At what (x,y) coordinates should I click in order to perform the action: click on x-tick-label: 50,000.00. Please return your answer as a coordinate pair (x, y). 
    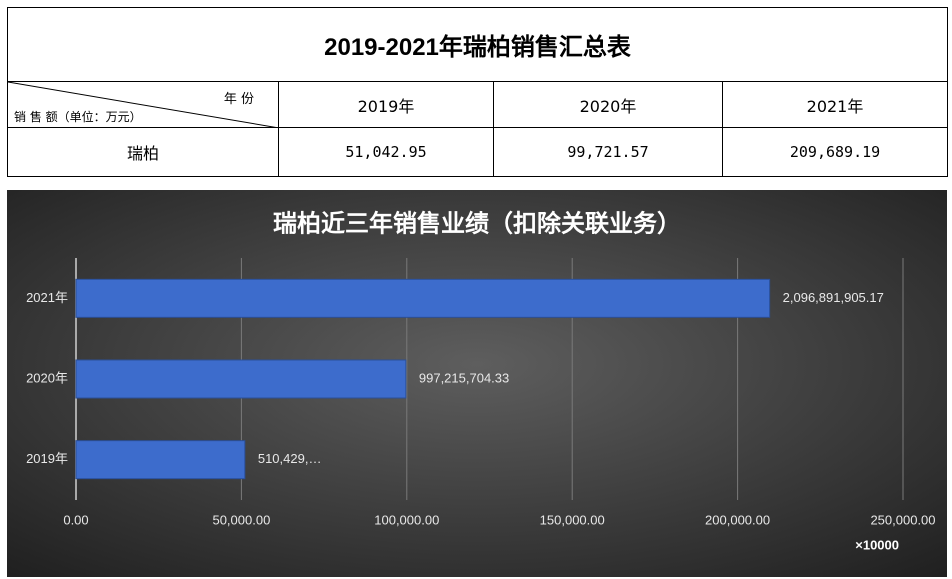
    Looking at the image, I should click on (241, 519).